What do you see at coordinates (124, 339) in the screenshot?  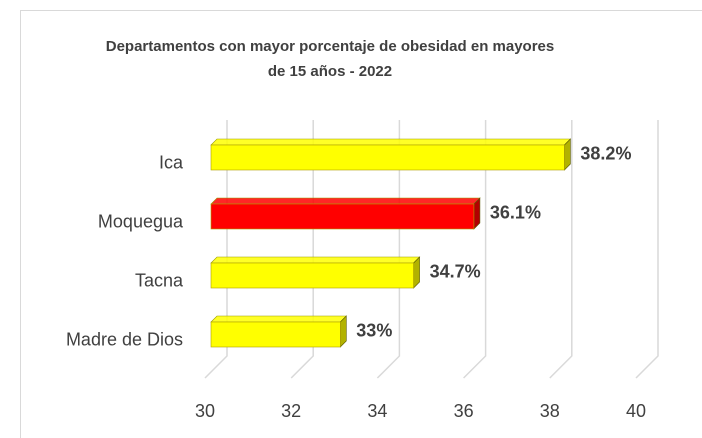 I see `y-tick-label: Madre de Dios` at bounding box center [124, 339].